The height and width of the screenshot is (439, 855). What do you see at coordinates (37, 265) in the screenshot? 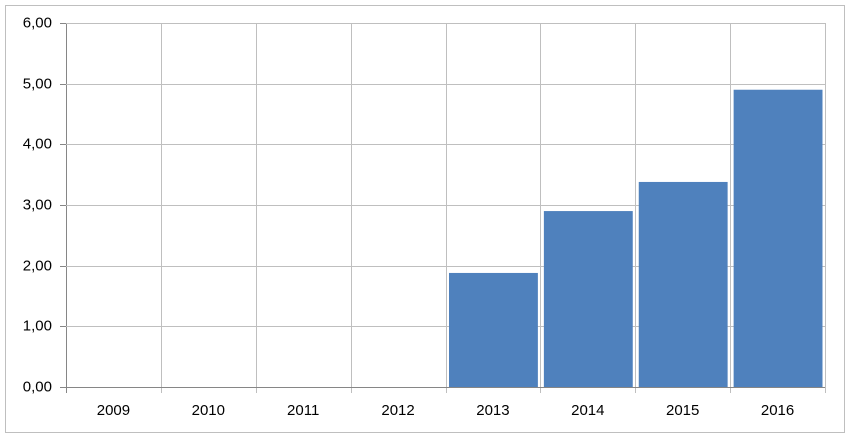
I see `y-tick-label: 2,00` at bounding box center [37, 265].